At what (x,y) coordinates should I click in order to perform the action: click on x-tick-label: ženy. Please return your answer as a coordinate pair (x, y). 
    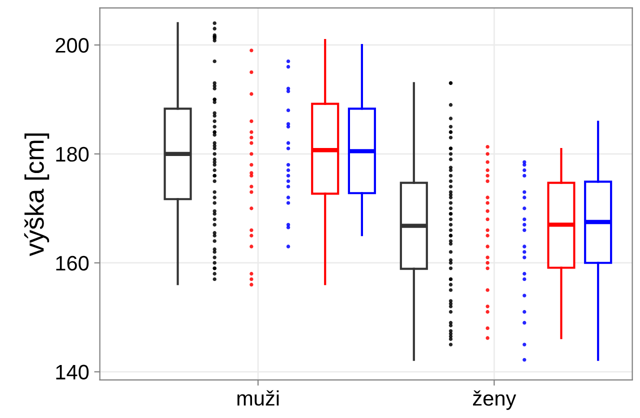
    Looking at the image, I should click on (494, 400).